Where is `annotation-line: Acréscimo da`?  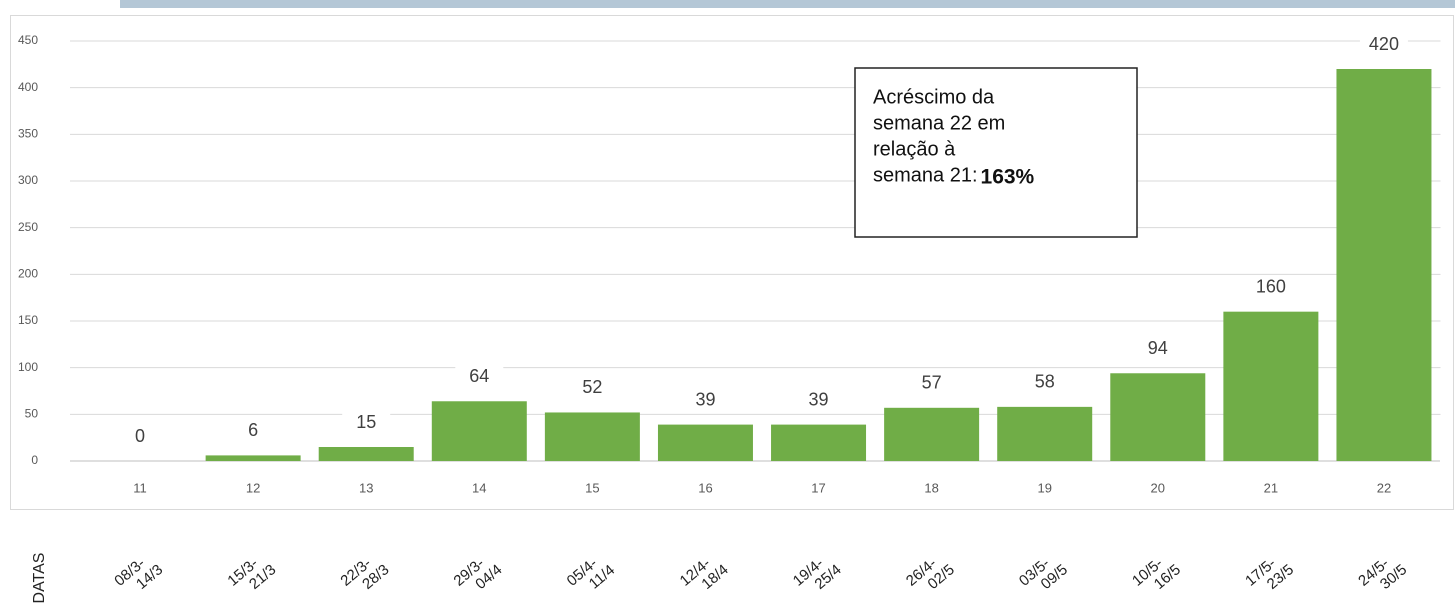
annotation-line: Acréscimo da is located at coordinates (934, 97).